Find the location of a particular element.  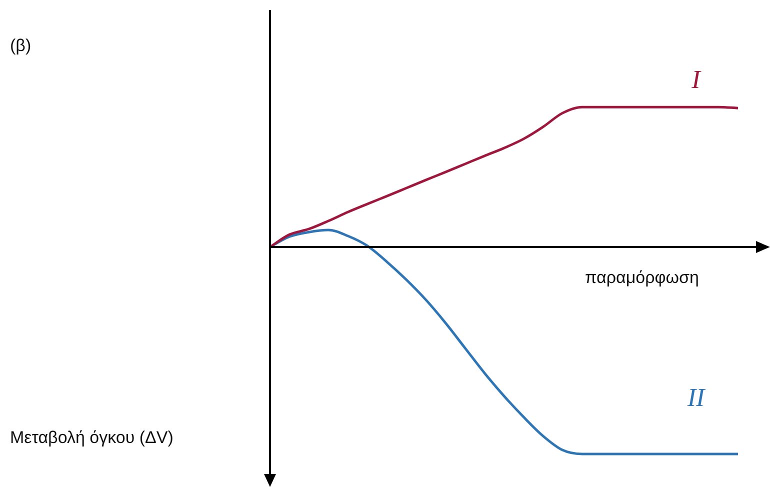

series-label: II is located at coordinates (696, 397).